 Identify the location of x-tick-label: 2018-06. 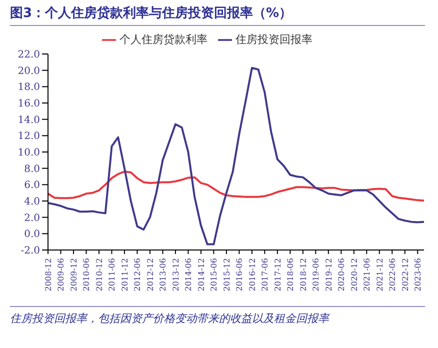
(291, 275).